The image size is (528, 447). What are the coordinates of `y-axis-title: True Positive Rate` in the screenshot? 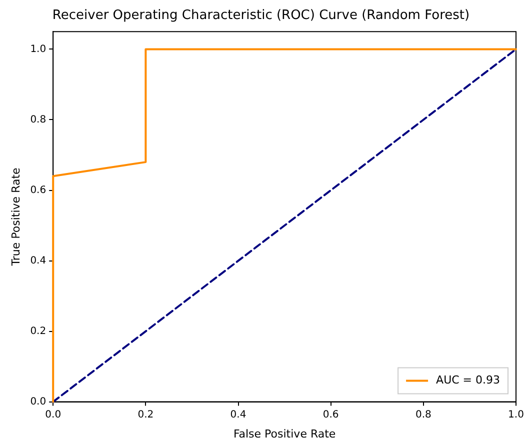 It's located at (15, 217).